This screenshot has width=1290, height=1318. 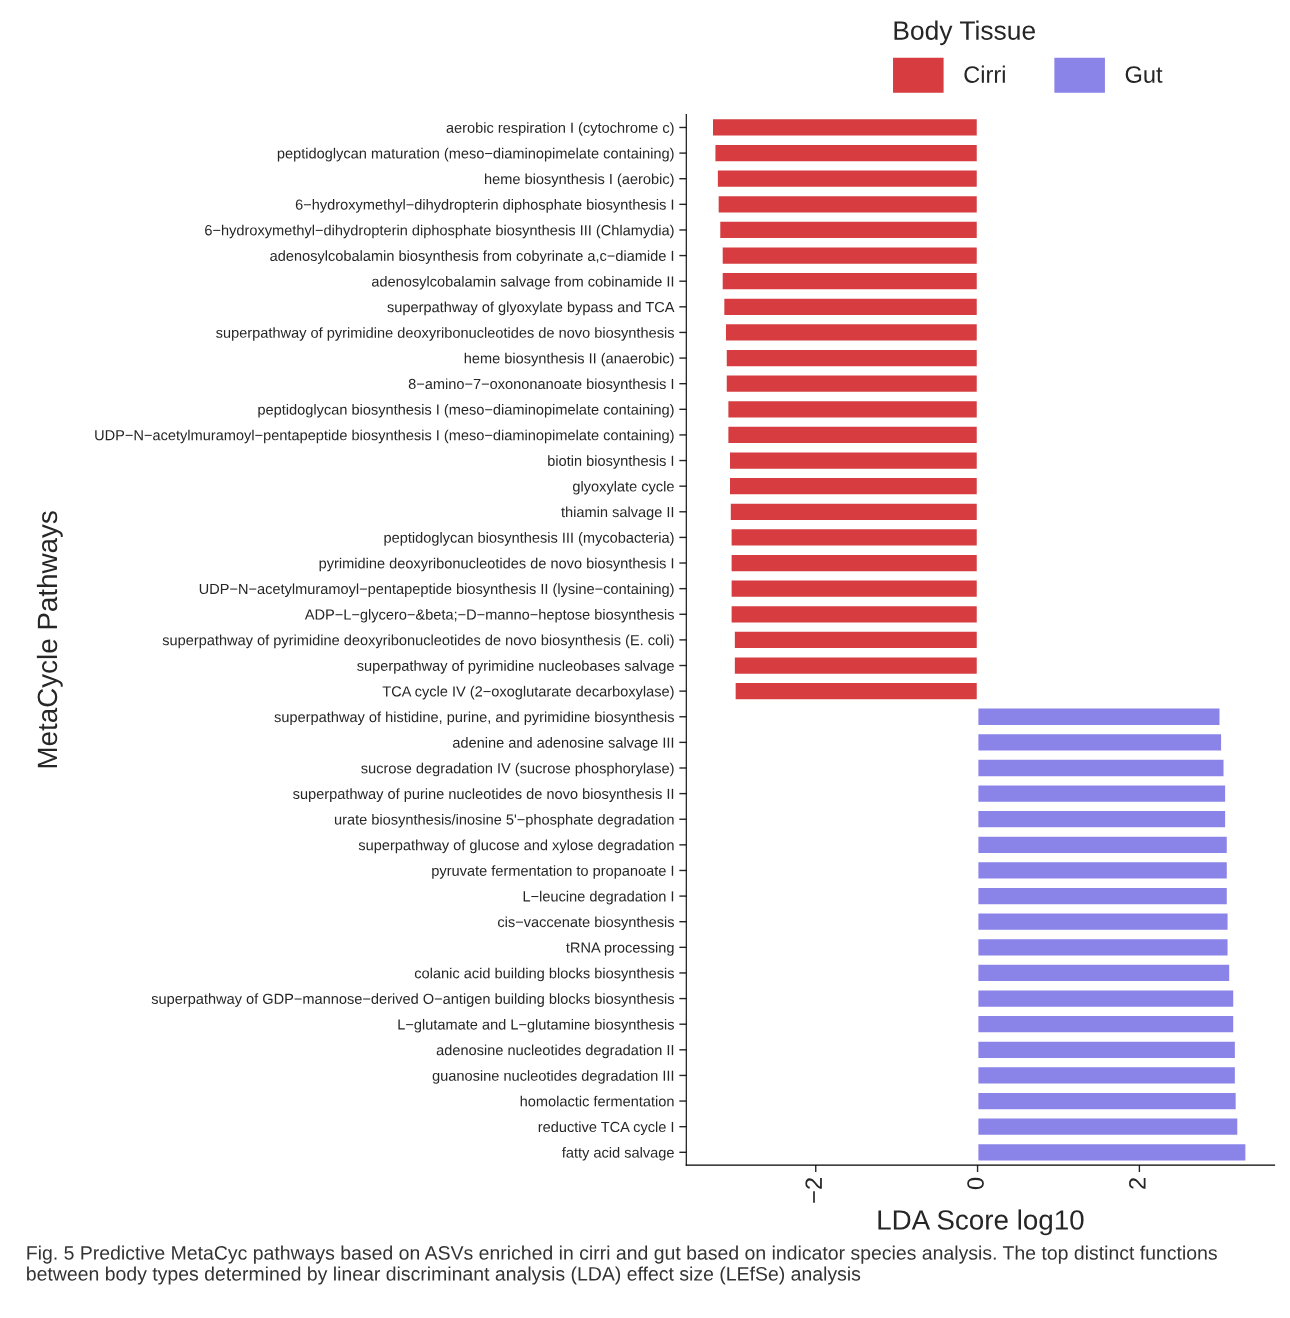 I want to click on y-tick-label: reductive TCA cycle I, so click(x=606, y=1128).